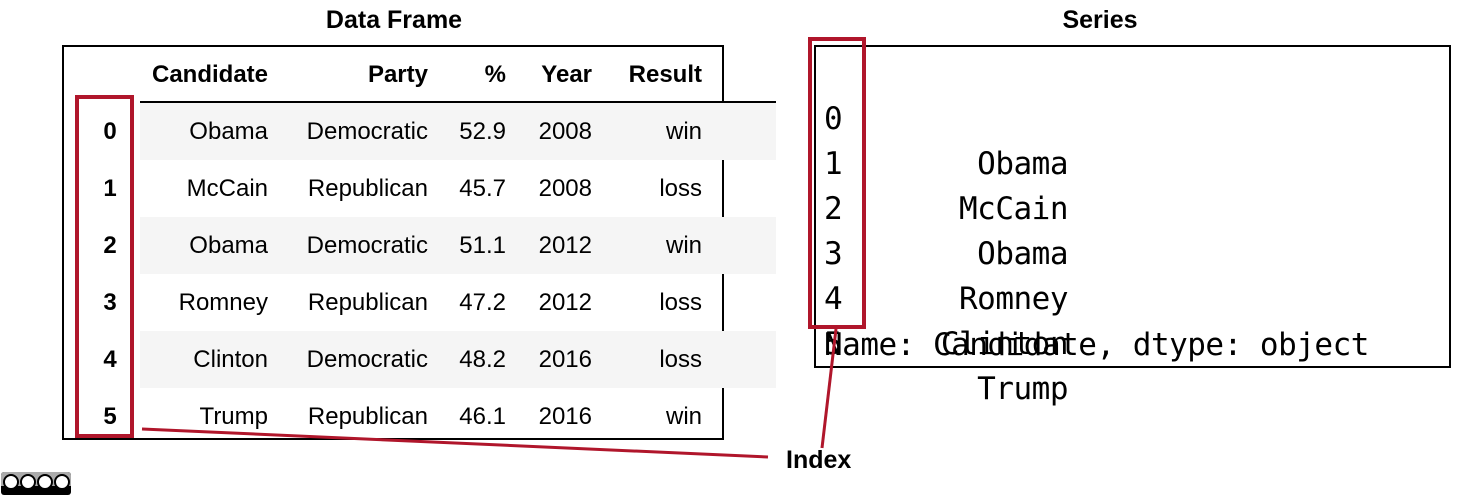 The width and height of the screenshot is (1458, 496). What do you see at coordinates (833, 254) in the screenshot?
I see `series-index: 3` at bounding box center [833, 254].